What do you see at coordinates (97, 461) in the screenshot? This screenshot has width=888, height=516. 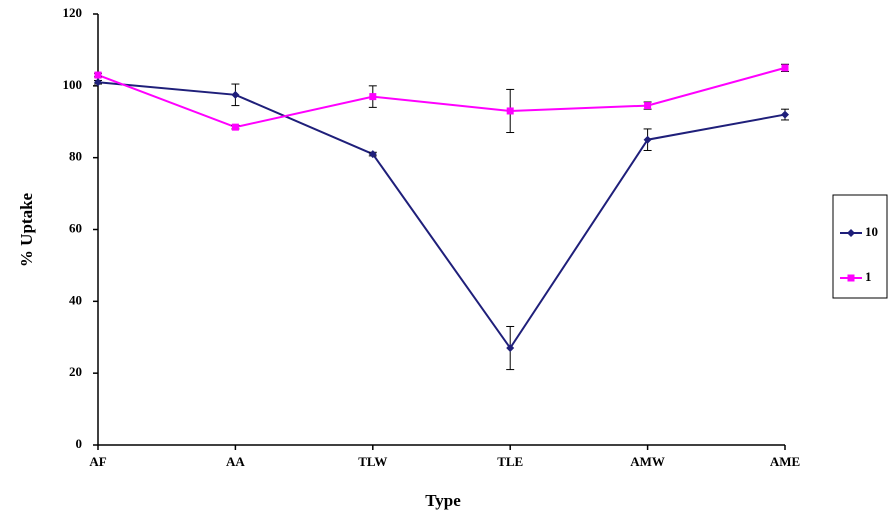 I see `x-tick-label: AF` at bounding box center [97, 461].